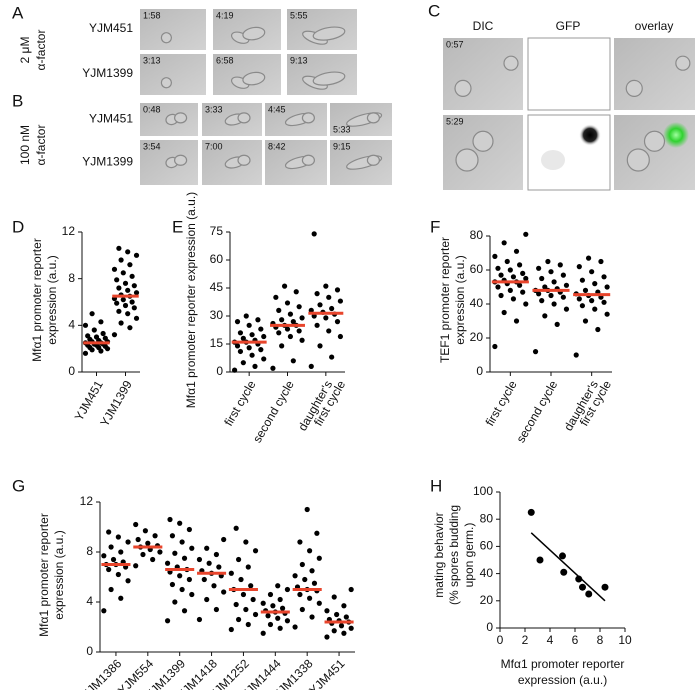  Describe the element at coordinates (277, 109) in the screenshot. I see `timestamp: 4:45` at that location.